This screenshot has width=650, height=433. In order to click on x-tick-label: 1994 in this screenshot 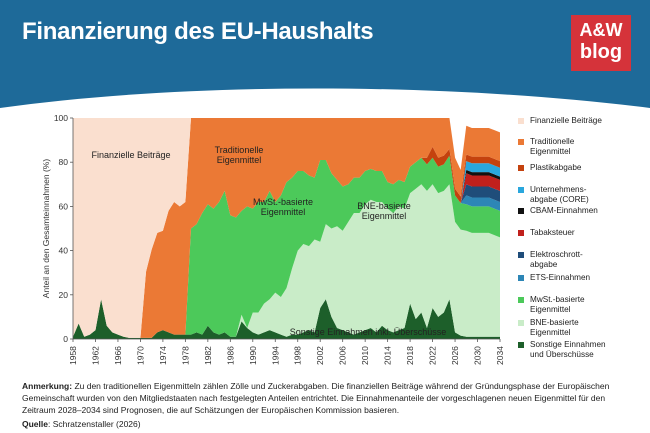, I will do `click(275, 355)`.